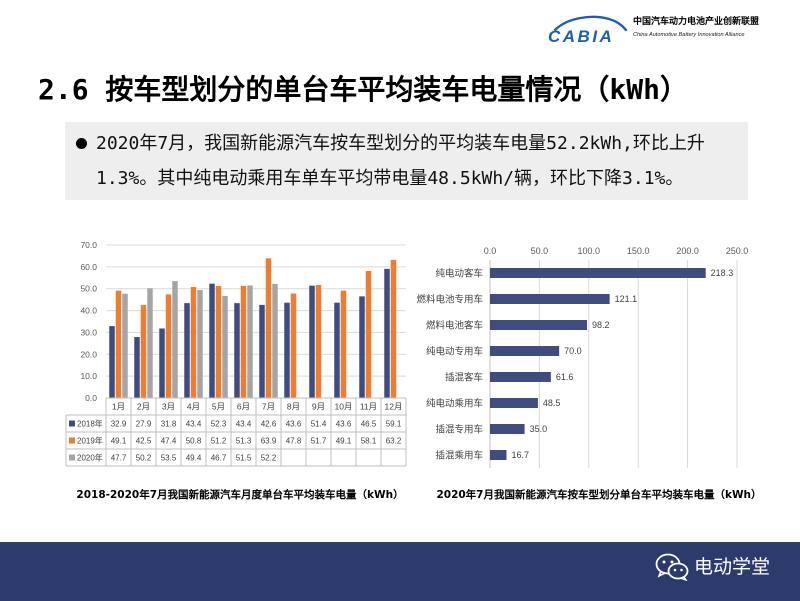 The height and width of the screenshot is (601, 800). I want to click on month-label: 2月, so click(143, 407).